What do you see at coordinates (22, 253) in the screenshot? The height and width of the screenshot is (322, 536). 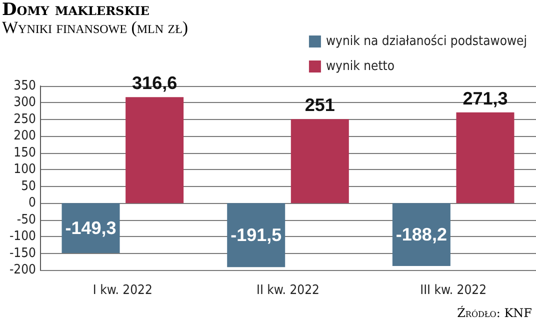 I see `y-tick-label: -150` at bounding box center [22, 253].